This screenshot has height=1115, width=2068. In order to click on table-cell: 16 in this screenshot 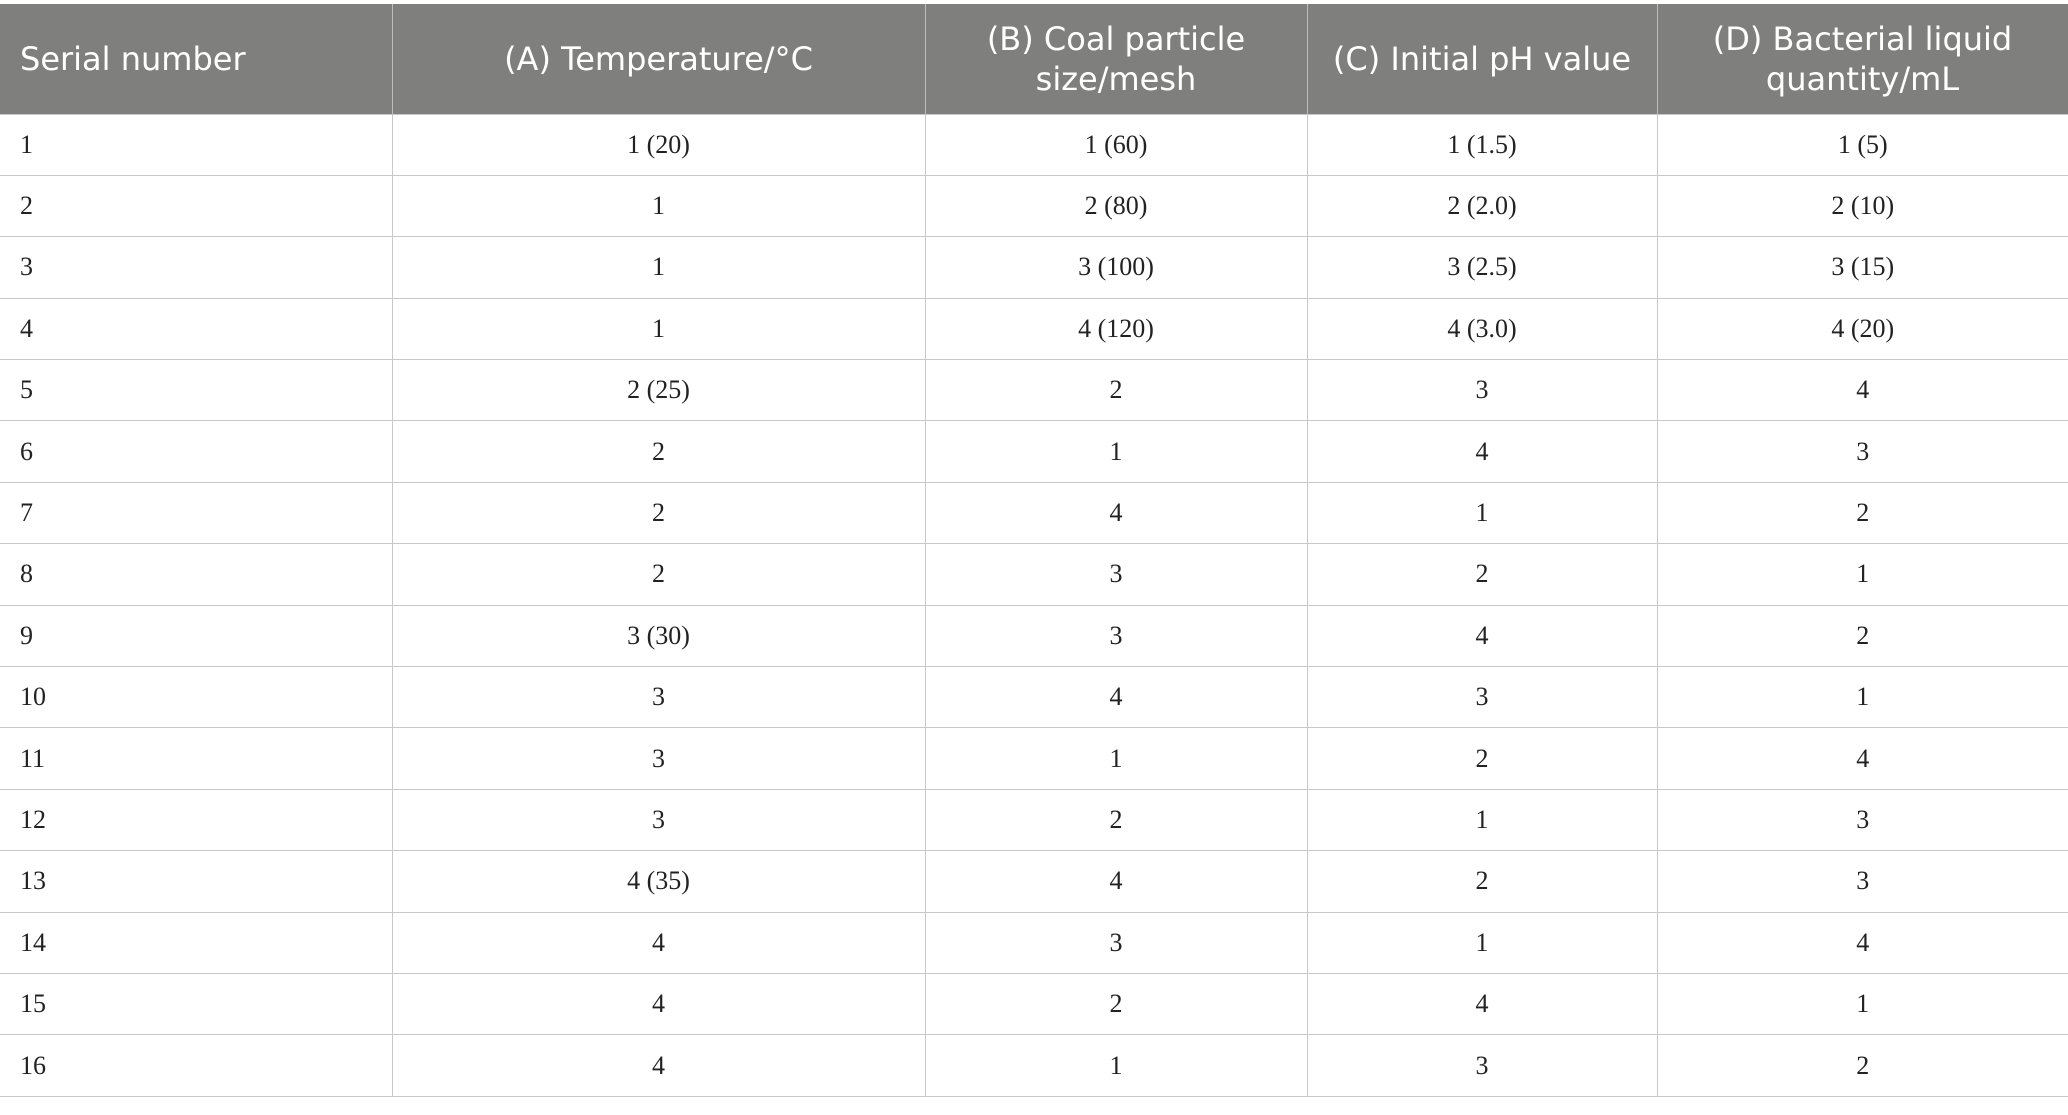, I will do `click(196, 1065)`.